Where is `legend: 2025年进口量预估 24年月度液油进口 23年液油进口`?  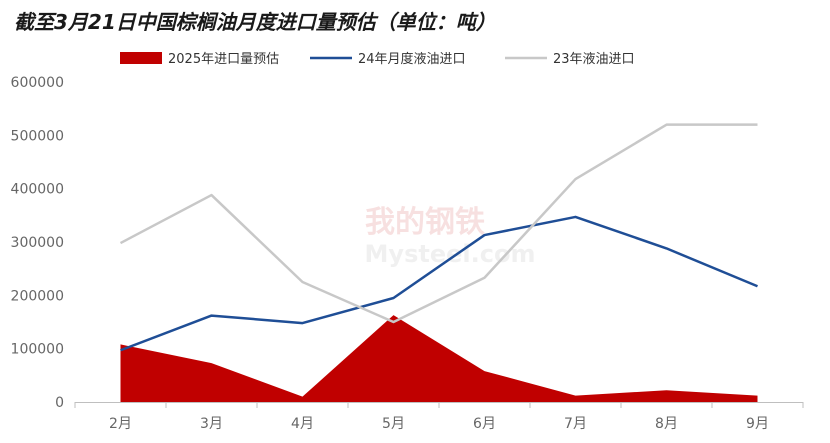 legend: 2025年进口量预估 24年月度液油进口 23年液油进口 is located at coordinates (377, 59).